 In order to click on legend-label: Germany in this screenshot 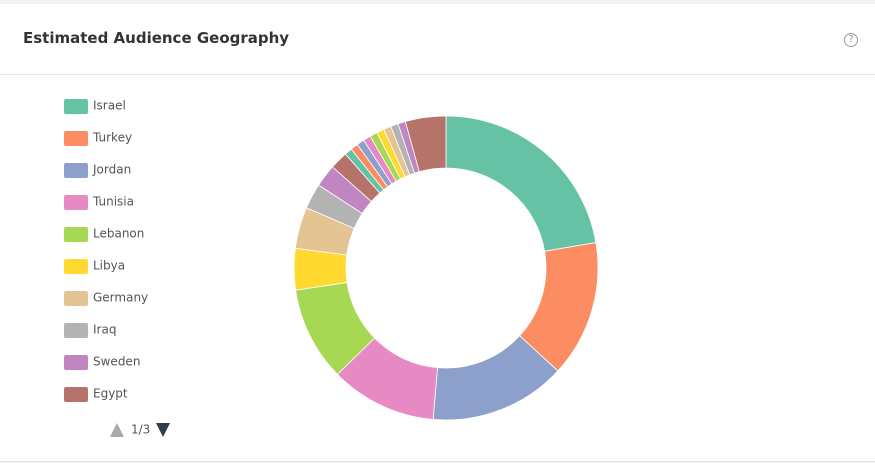, I will do `click(120, 298)`.